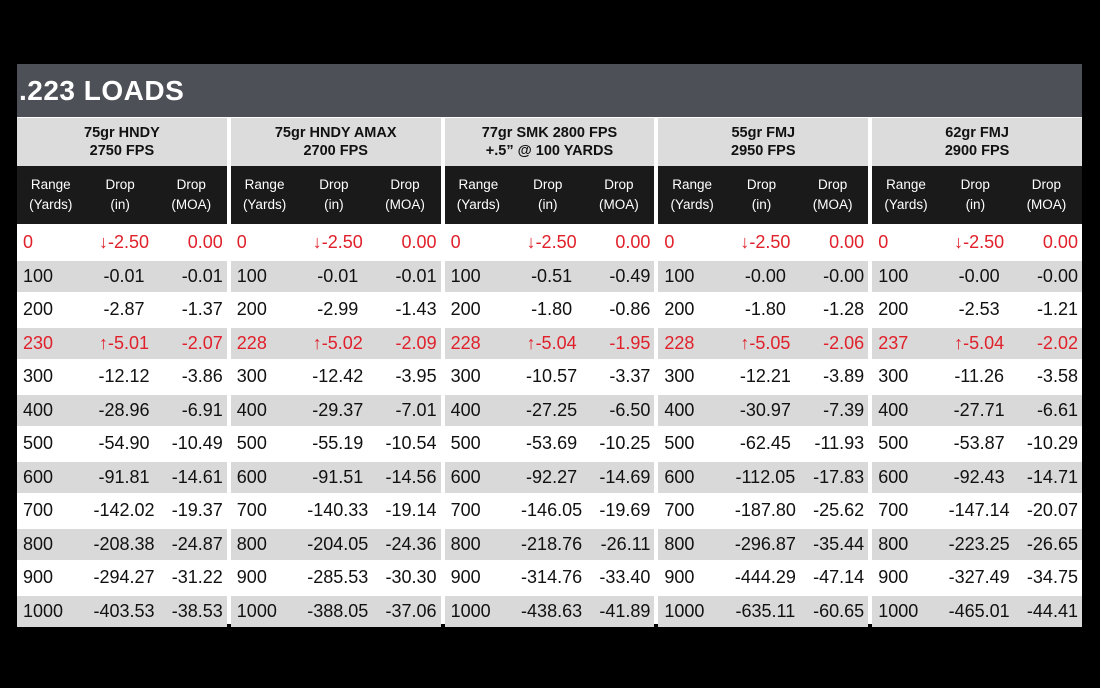 This screenshot has height=688, width=1100. Describe the element at coordinates (264, 204) in the screenshot. I see `column-header-line: (Yards)` at that location.